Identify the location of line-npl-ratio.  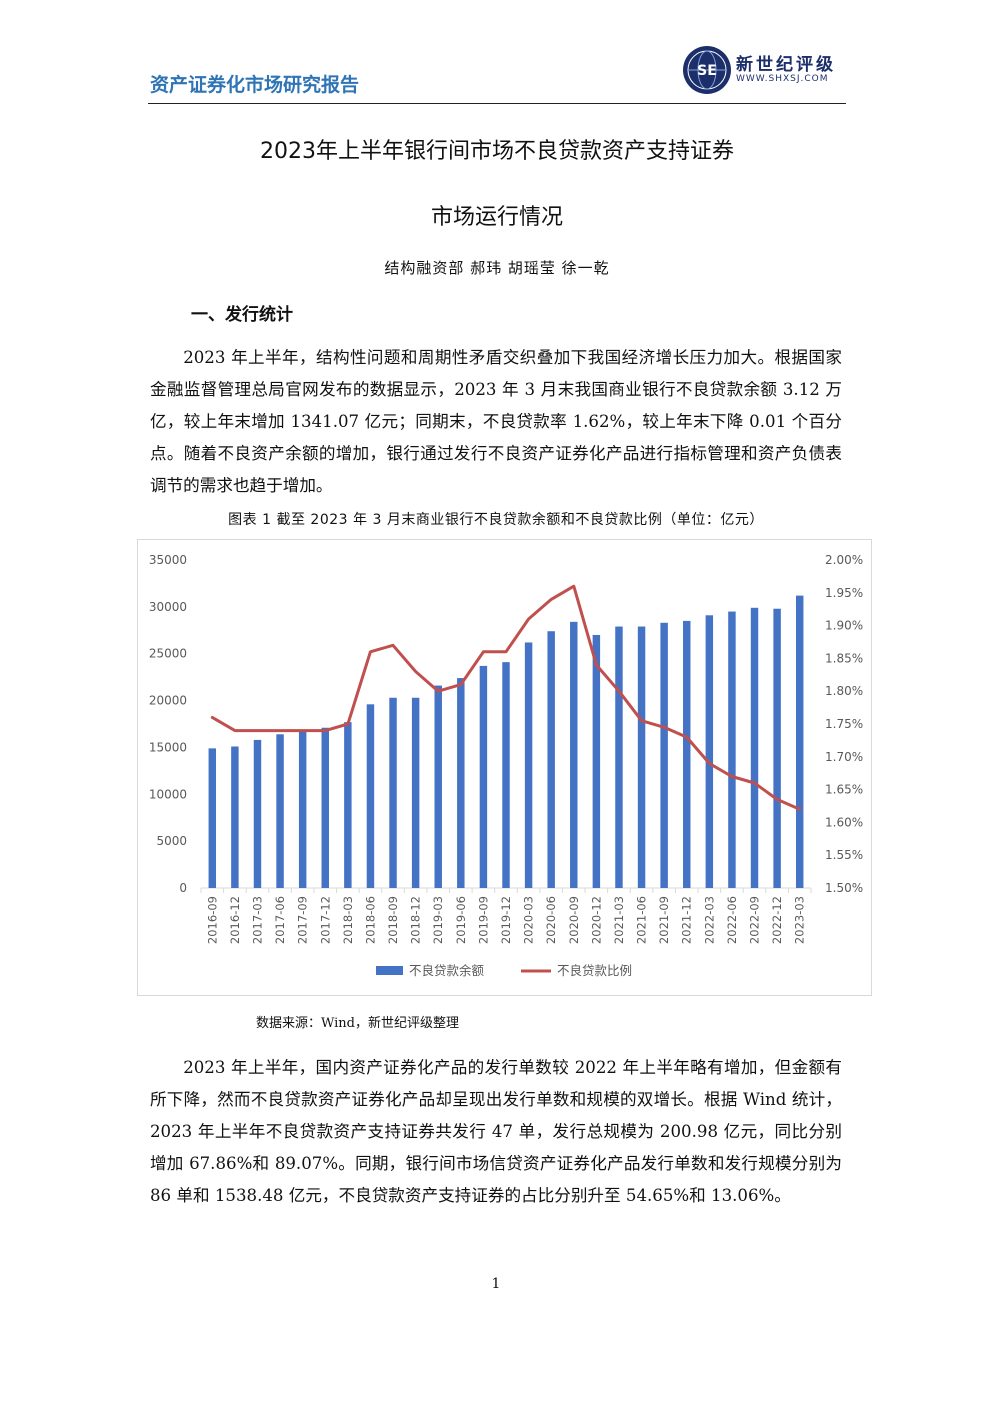
(506, 697).